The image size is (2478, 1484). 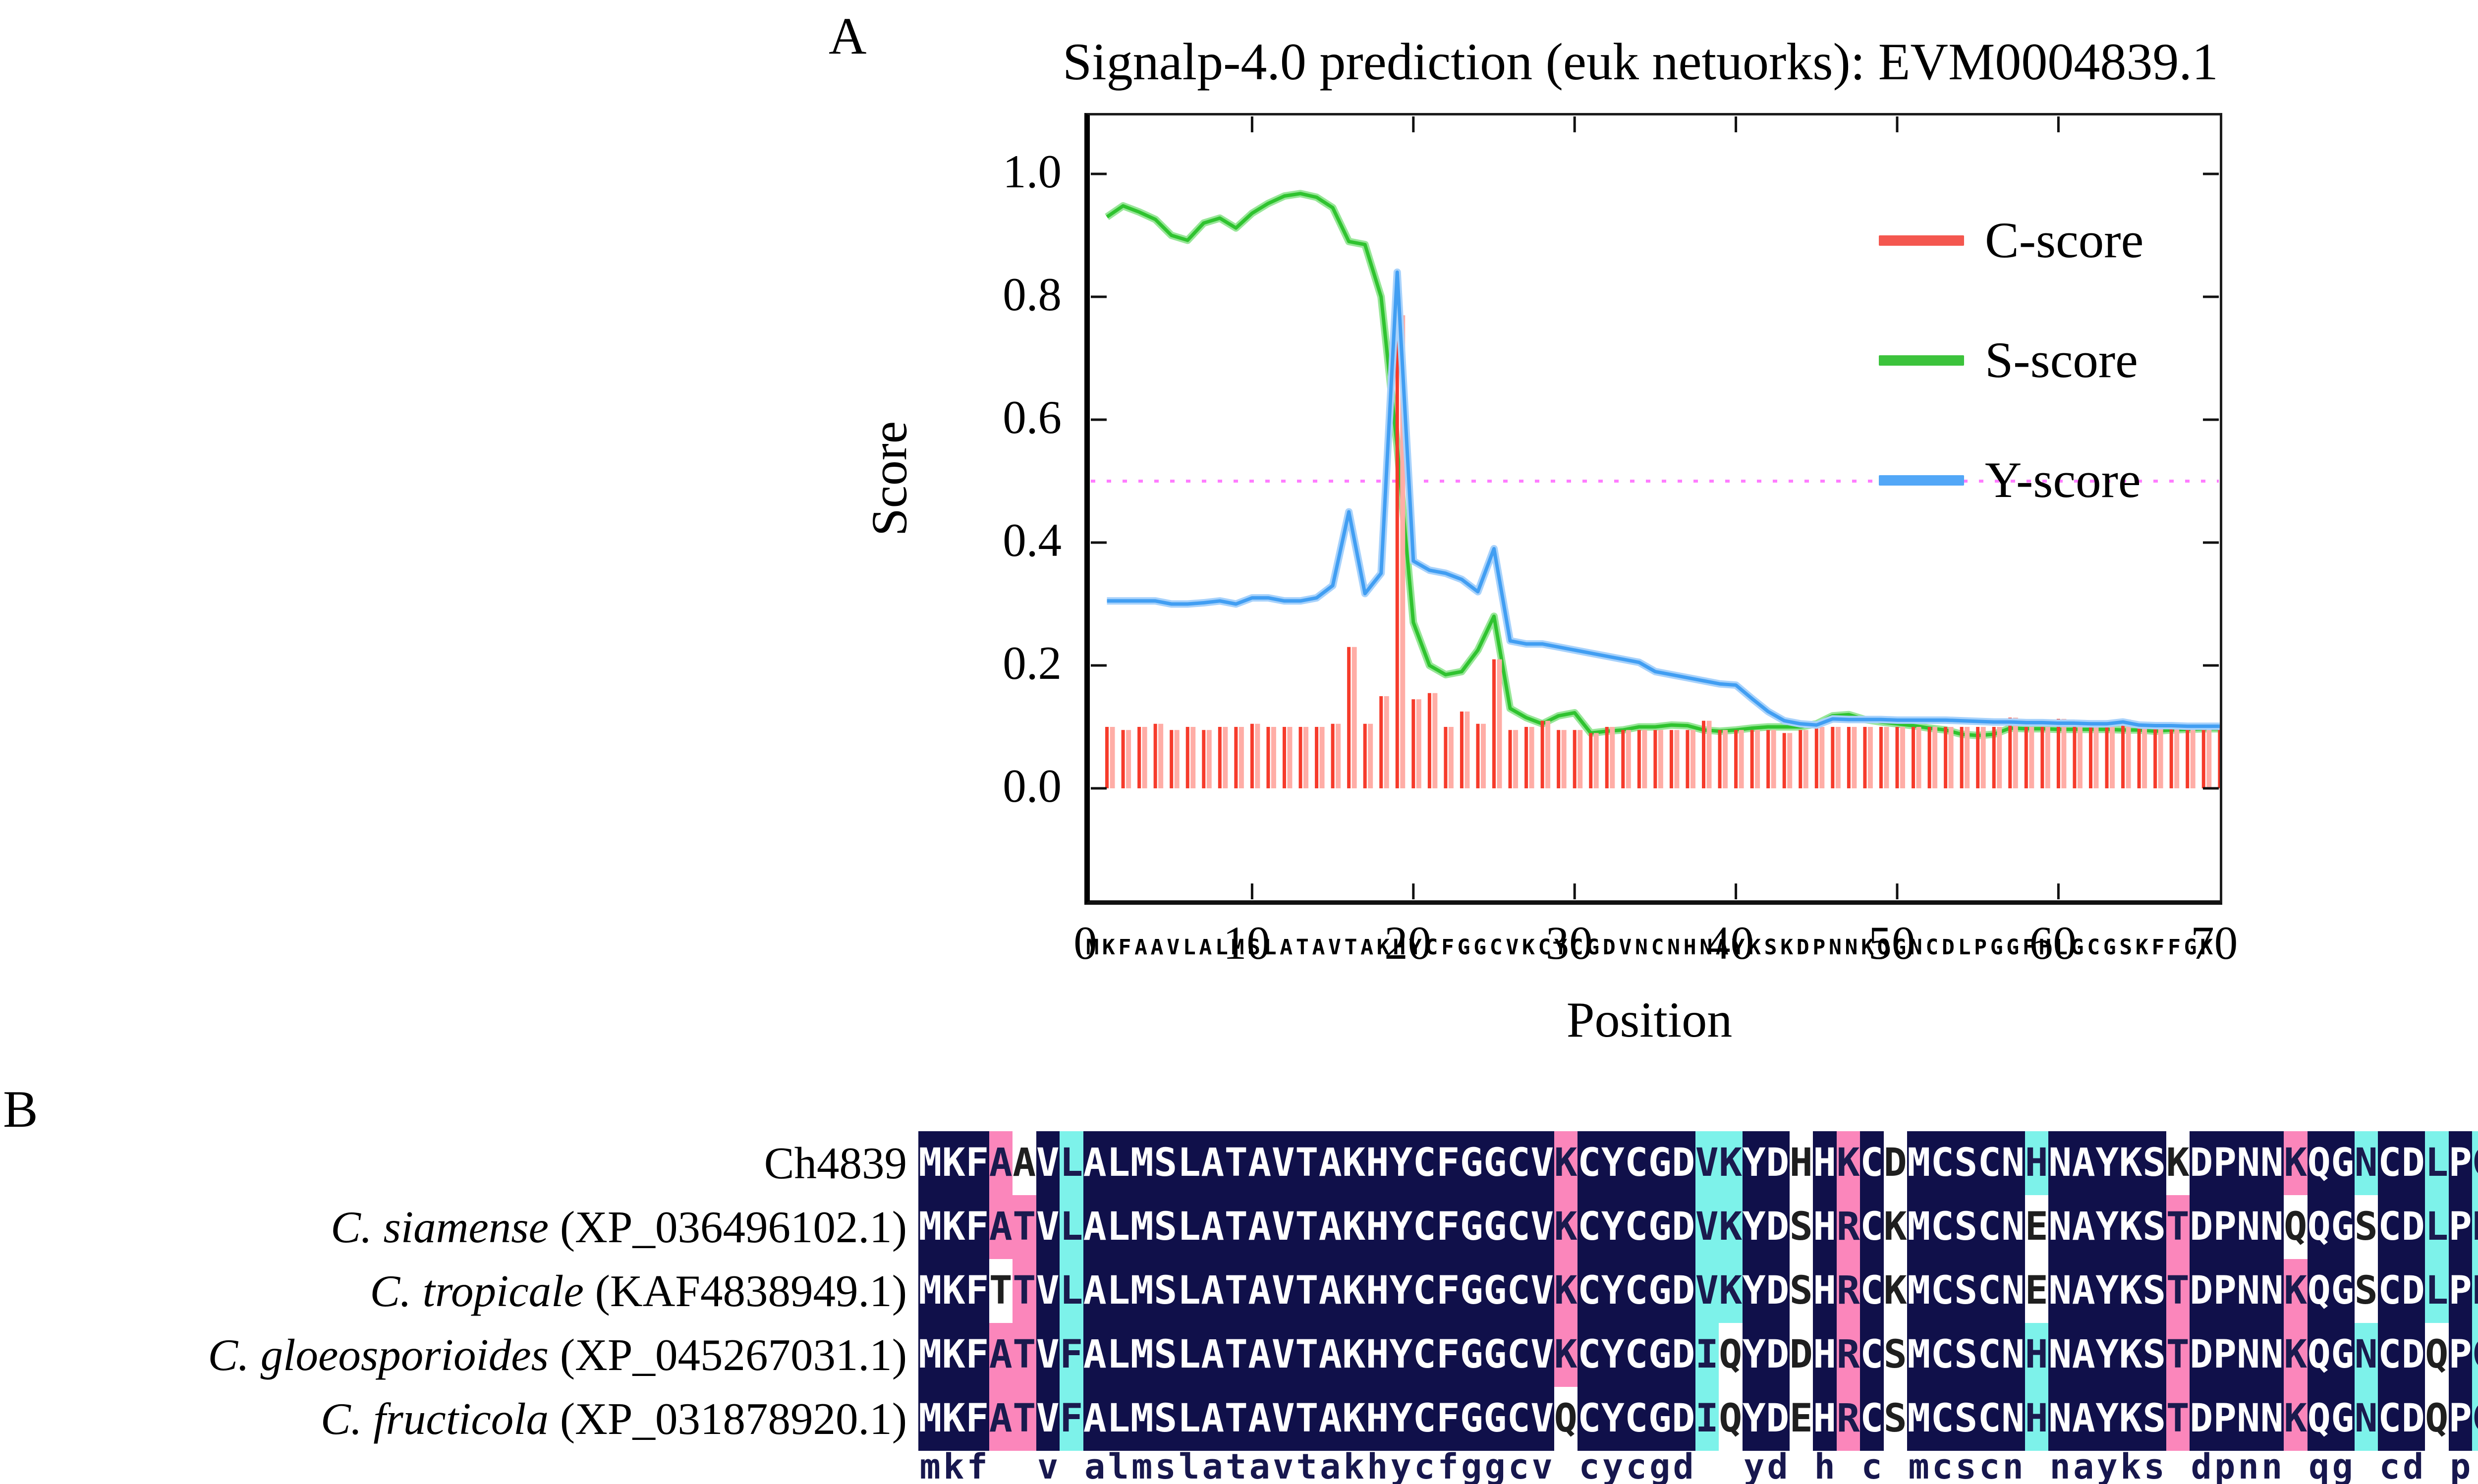 What do you see at coordinates (1569, 943) in the screenshot?
I see `x-tick-label: 30` at bounding box center [1569, 943].